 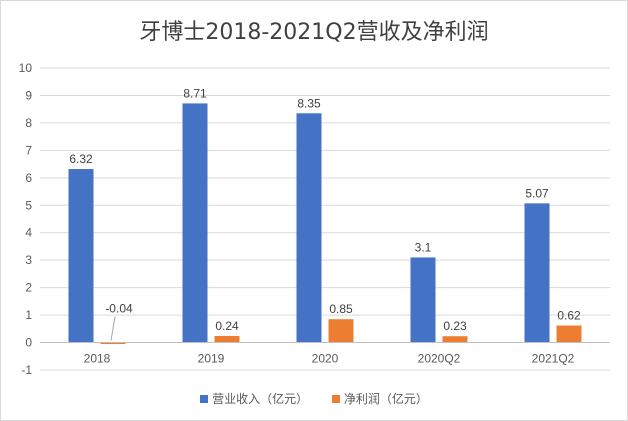 What do you see at coordinates (26, 219) in the screenshot?
I see `y-axis: -1 0 1 2 3 4 5 6 7 8 9 10` at bounding box center [26, 219].